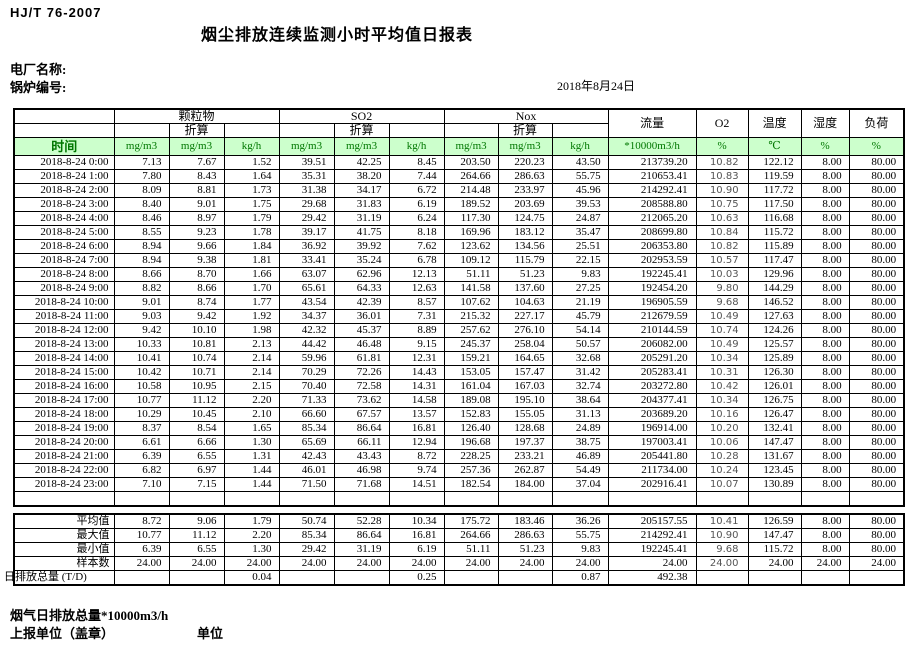  What do you see at coordinates (722, 344) in the screenshot?
I see `value-cell: 10.49` at bounding box center [722, 344].